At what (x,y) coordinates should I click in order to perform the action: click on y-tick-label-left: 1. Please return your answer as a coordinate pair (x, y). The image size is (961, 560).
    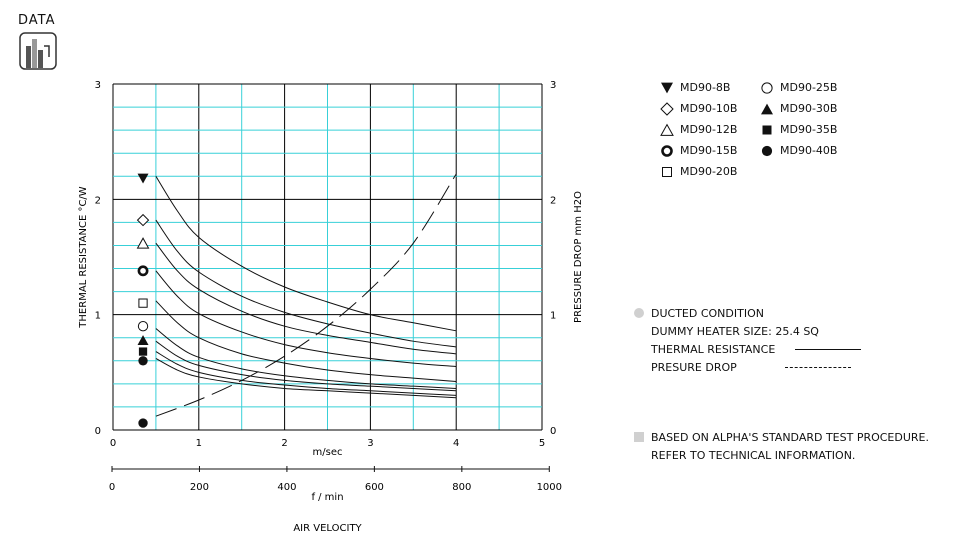
    Looking at the image, I should click on (98, 316).